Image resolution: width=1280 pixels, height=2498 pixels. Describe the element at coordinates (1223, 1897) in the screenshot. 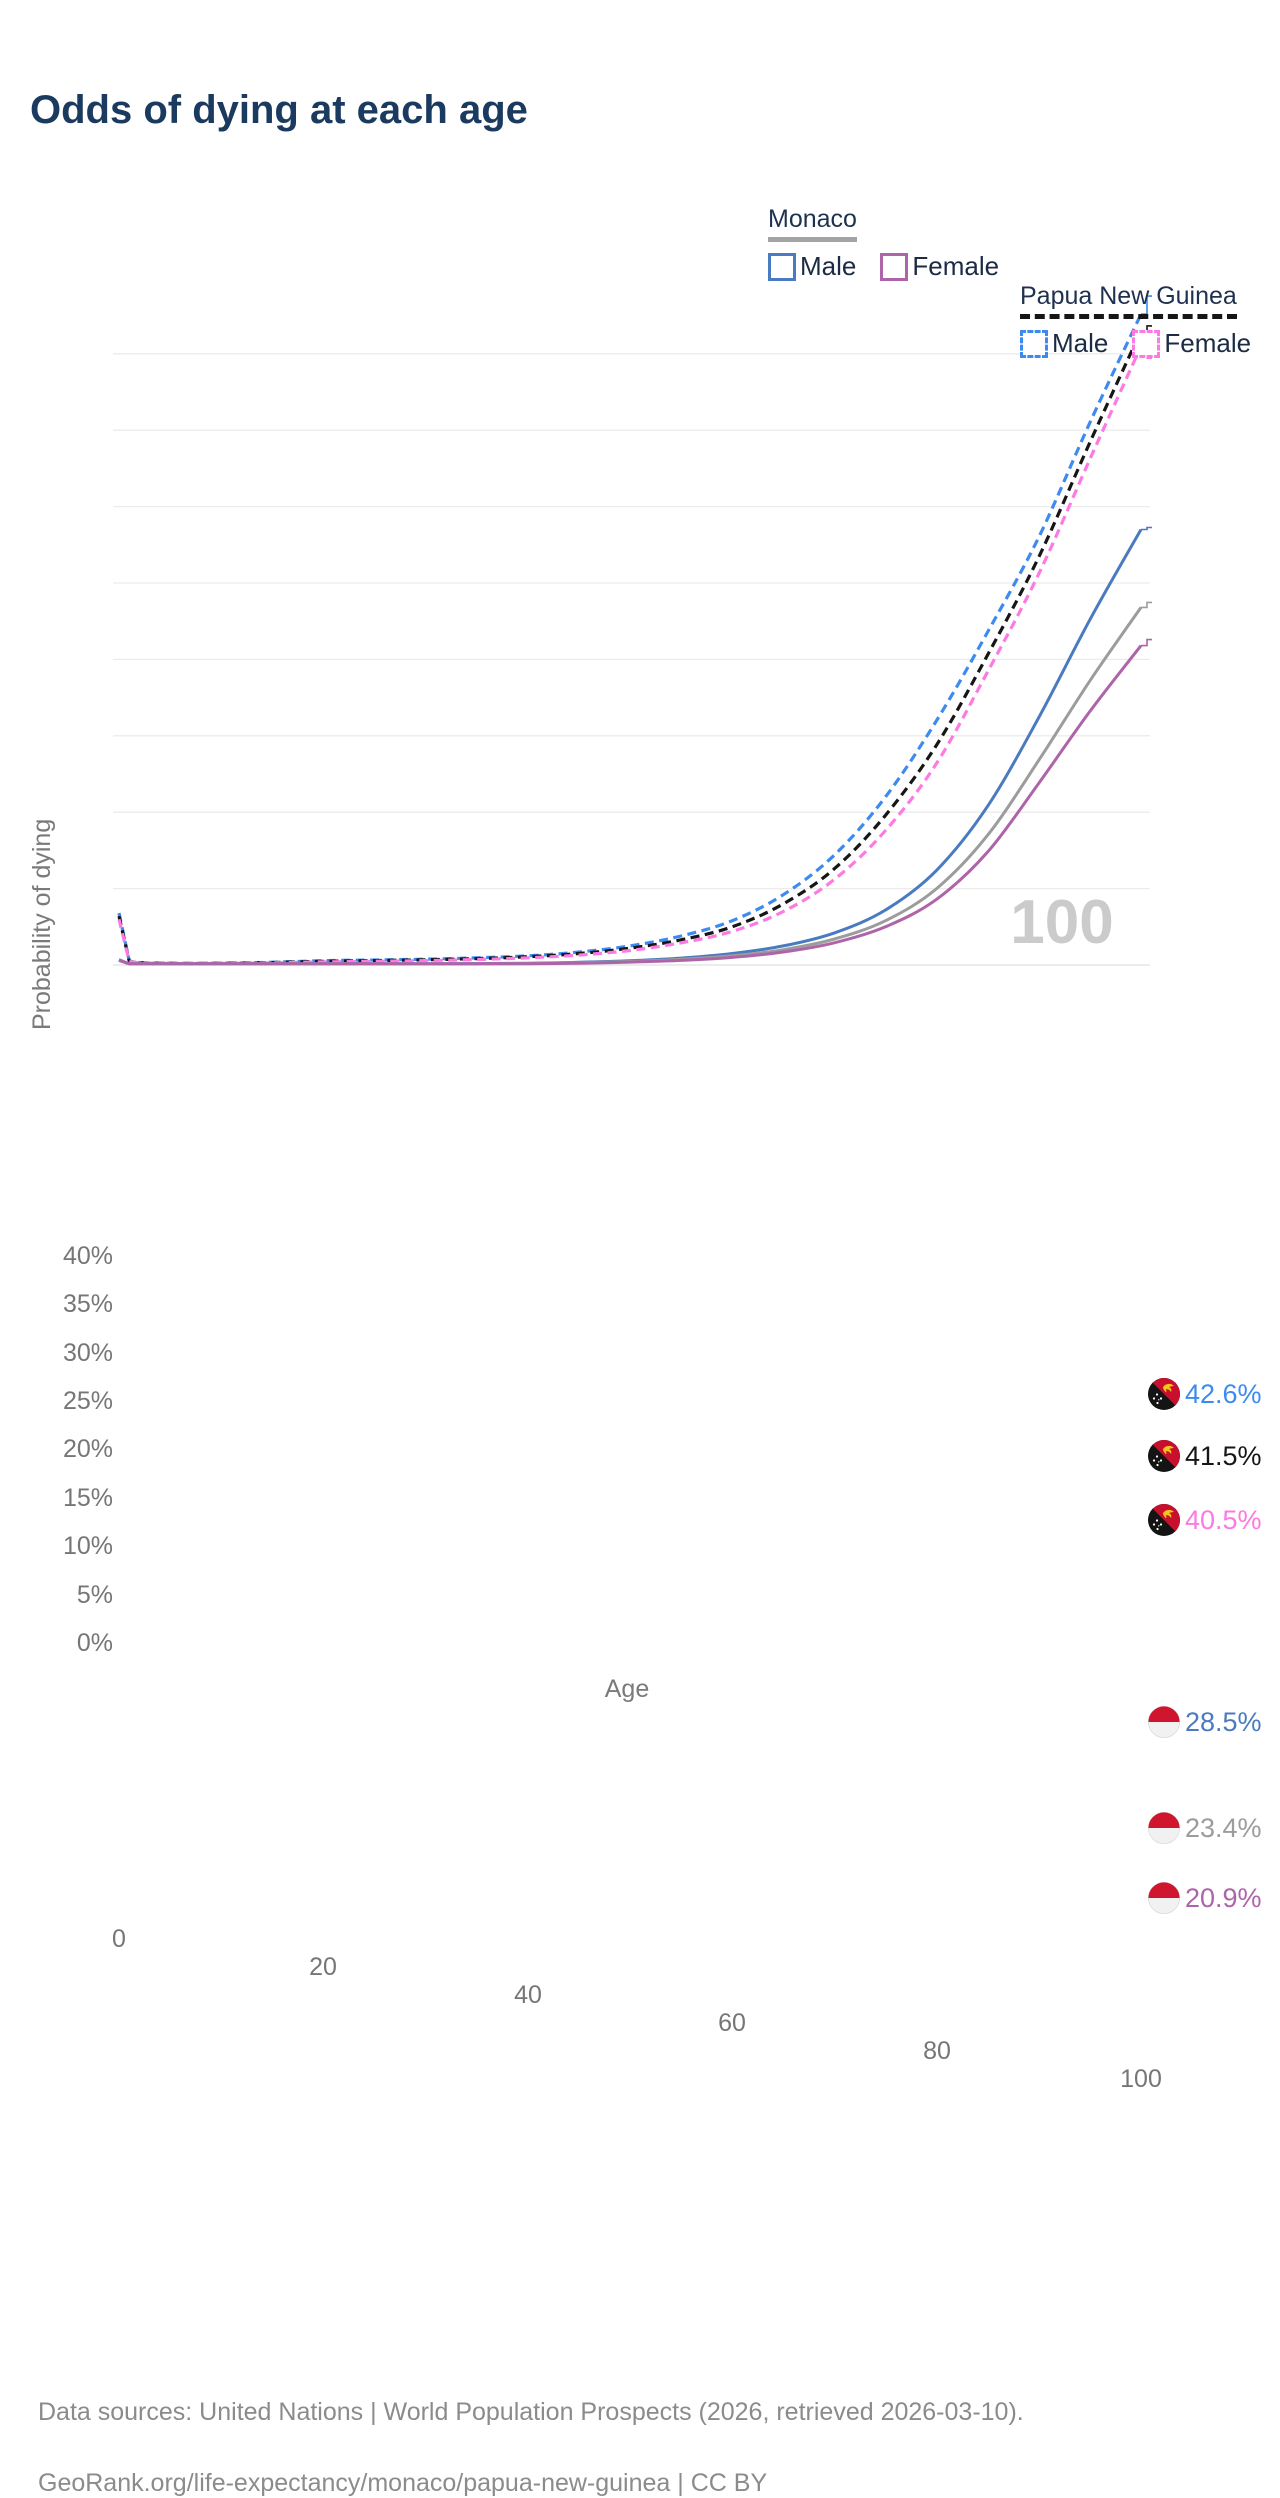

I see `end-label-value: 20.9%` at that location.